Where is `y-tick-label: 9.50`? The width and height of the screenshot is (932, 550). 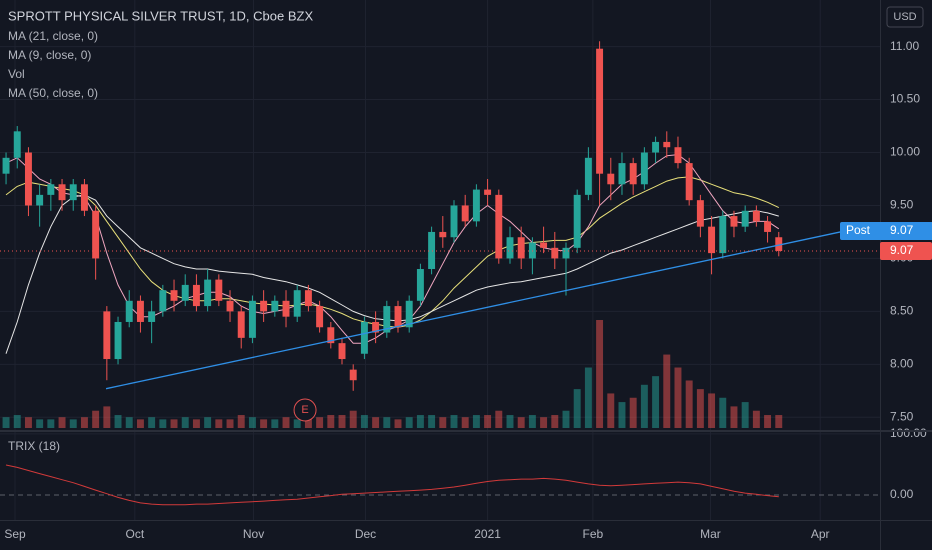
y-tick-label: 9.50 is located at coordinates (902, 205).